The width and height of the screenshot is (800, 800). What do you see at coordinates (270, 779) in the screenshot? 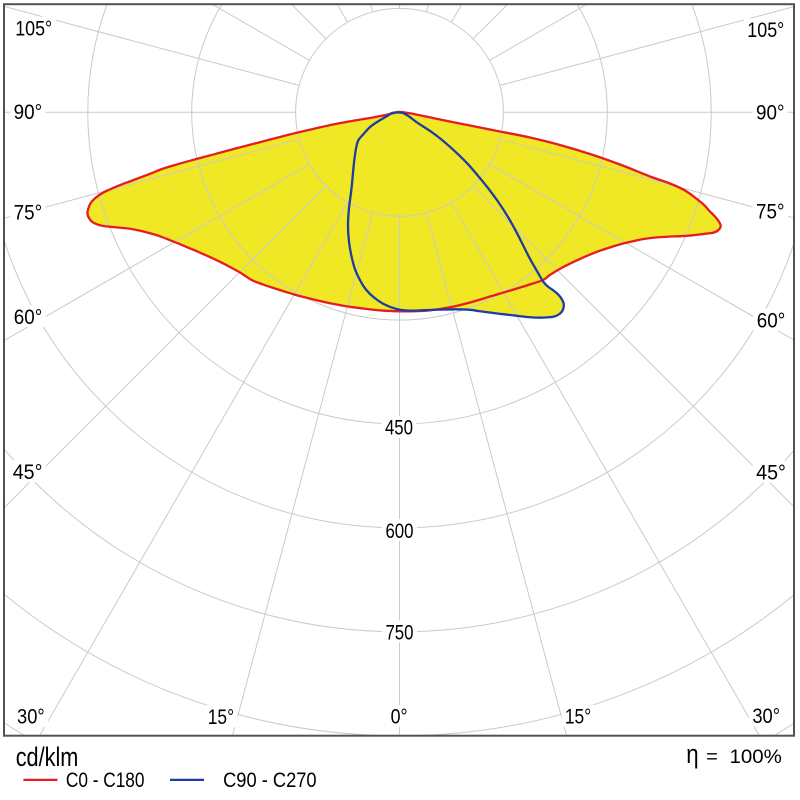
I see `svg-text: C90 - C270` at bounding box center [270, 779].